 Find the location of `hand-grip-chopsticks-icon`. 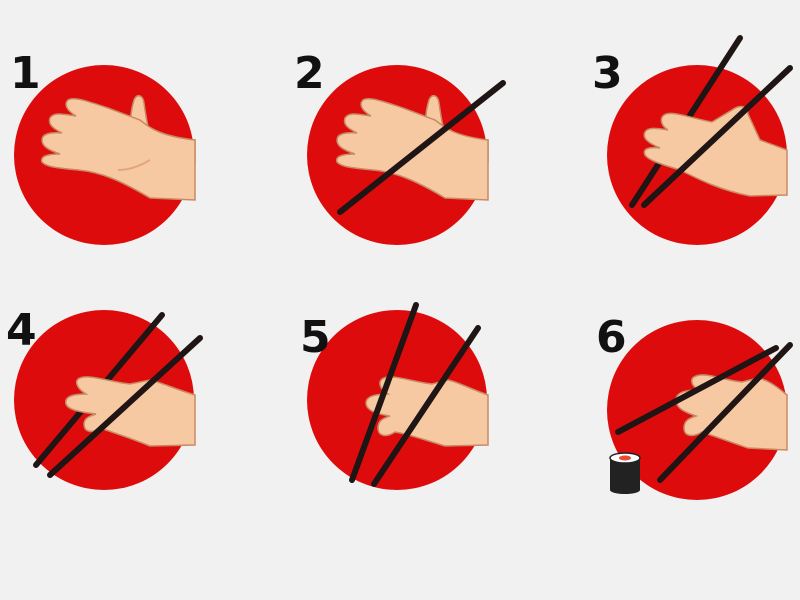

hand-grip-chopsticks-icon is located at coordinates (118, 395).